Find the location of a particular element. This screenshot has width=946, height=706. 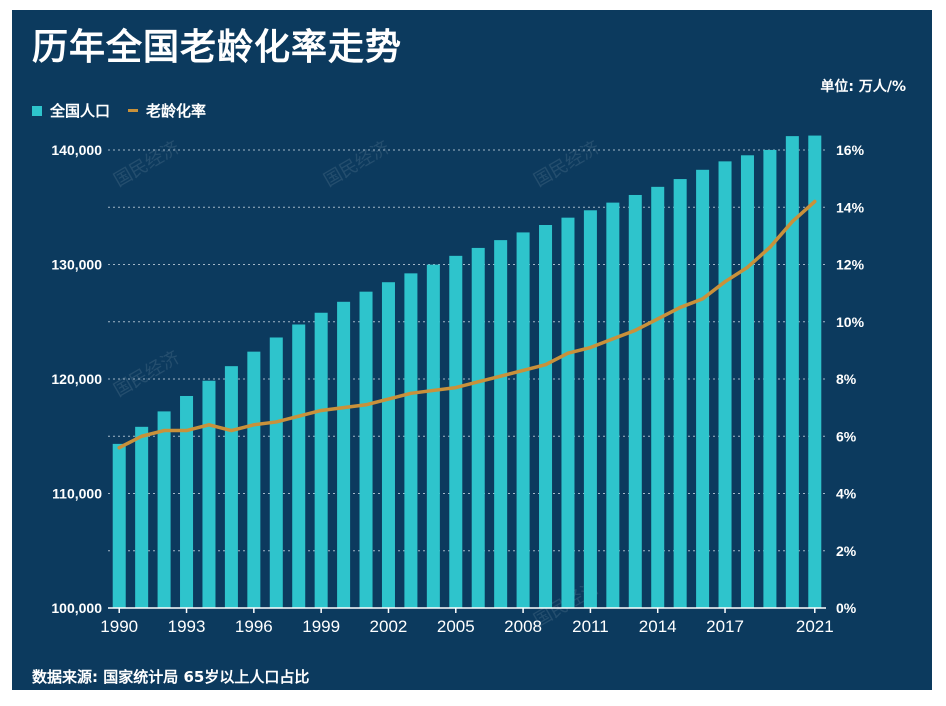

left-tick-label: 130,000 is located at coordinates (76, 265).